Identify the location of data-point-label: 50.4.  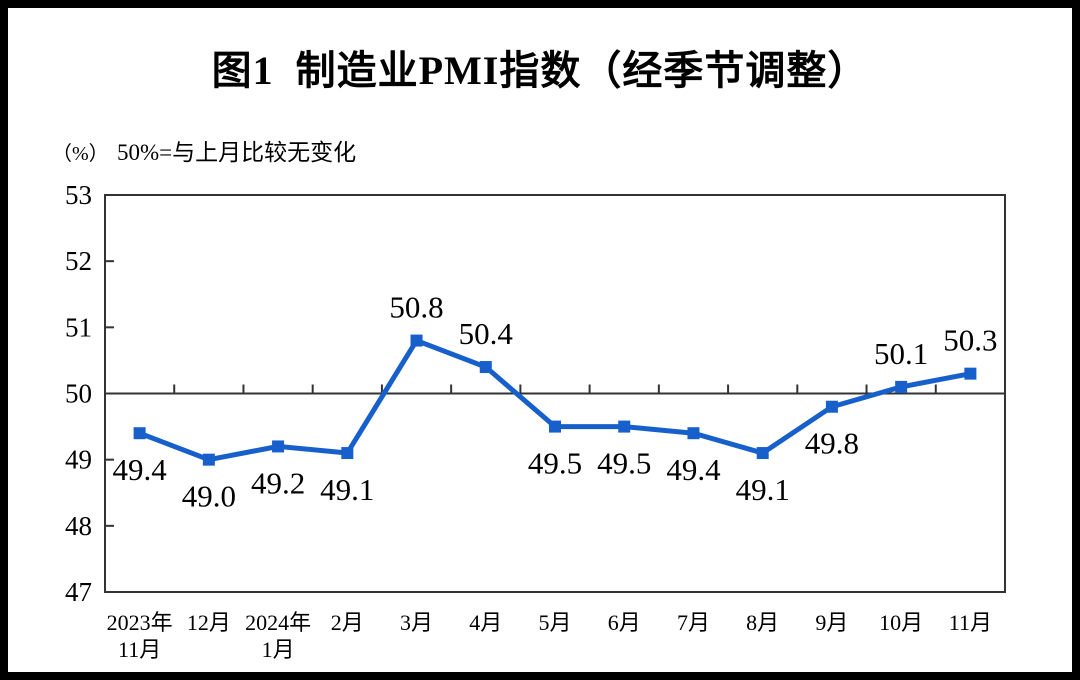
(486, 333).